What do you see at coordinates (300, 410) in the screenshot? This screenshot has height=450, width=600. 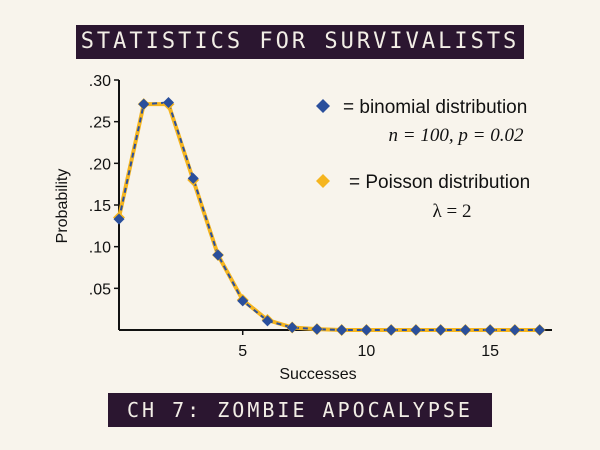 I see `chapter-banner: CH 7: ZOMBIE APOCALYPSE` at bounding box center [300, 410].